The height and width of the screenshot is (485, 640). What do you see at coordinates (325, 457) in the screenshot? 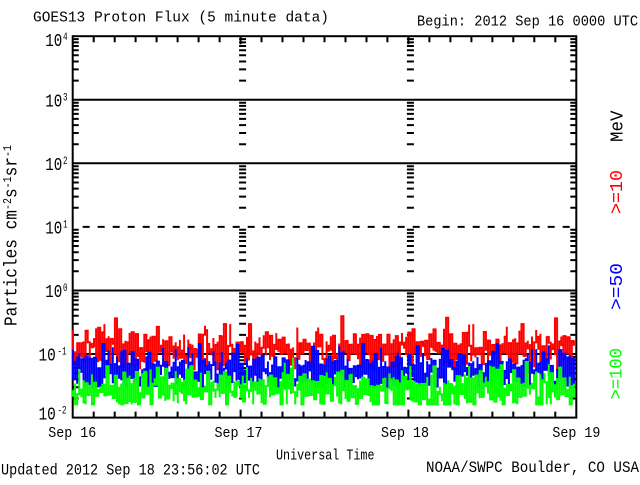
I see `svg-text: Universal Time` at bounding box center [325, 457].